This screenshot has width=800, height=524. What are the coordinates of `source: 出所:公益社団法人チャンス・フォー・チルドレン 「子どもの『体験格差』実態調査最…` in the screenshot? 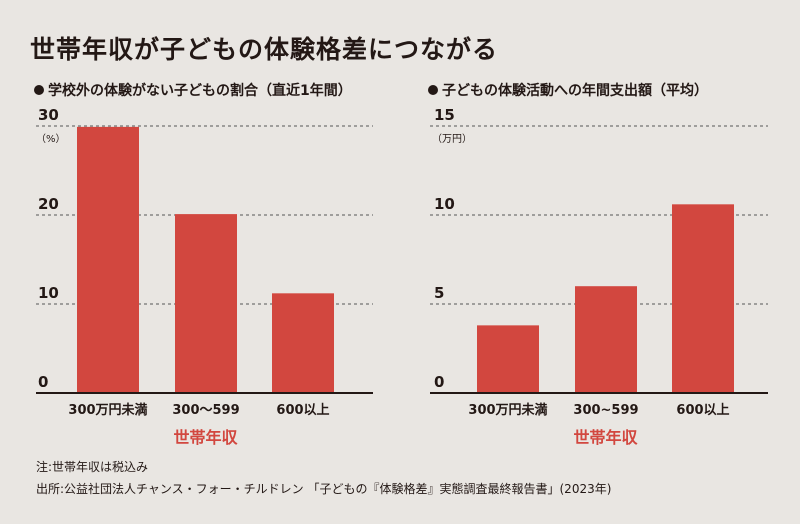 It's located at (324, 489).